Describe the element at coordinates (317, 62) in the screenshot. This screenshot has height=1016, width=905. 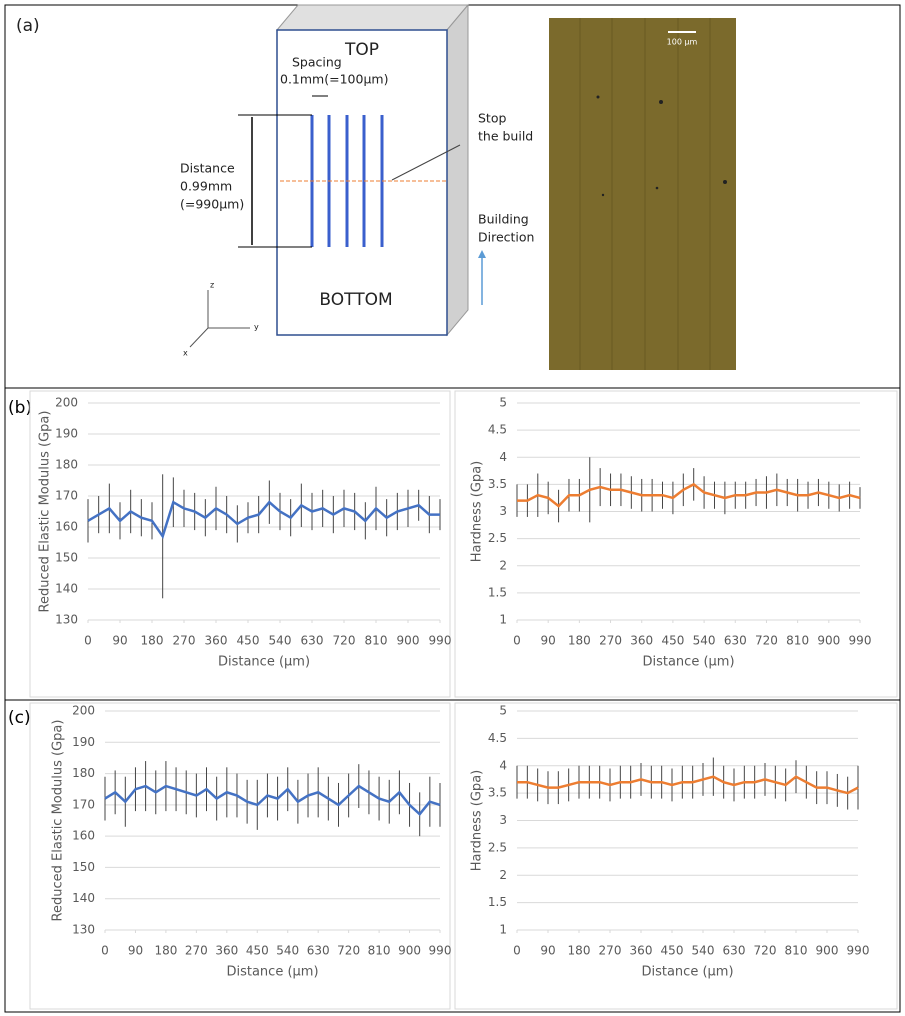
I see `spacing-label: Spacing` at that location.